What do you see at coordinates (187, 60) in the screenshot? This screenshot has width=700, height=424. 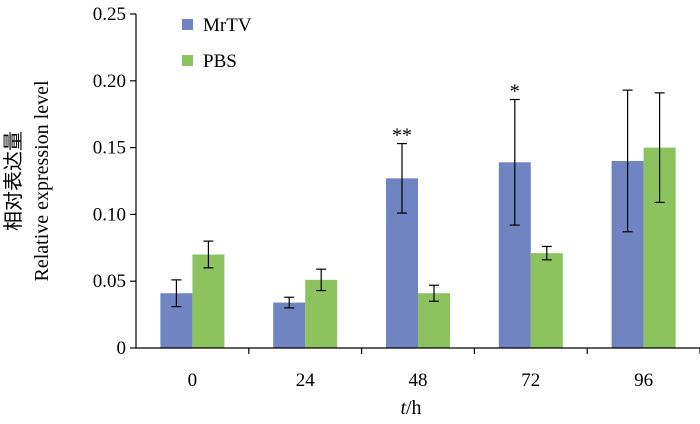 I see `legend-swatch-pbs` at bounding box center [187, 60].